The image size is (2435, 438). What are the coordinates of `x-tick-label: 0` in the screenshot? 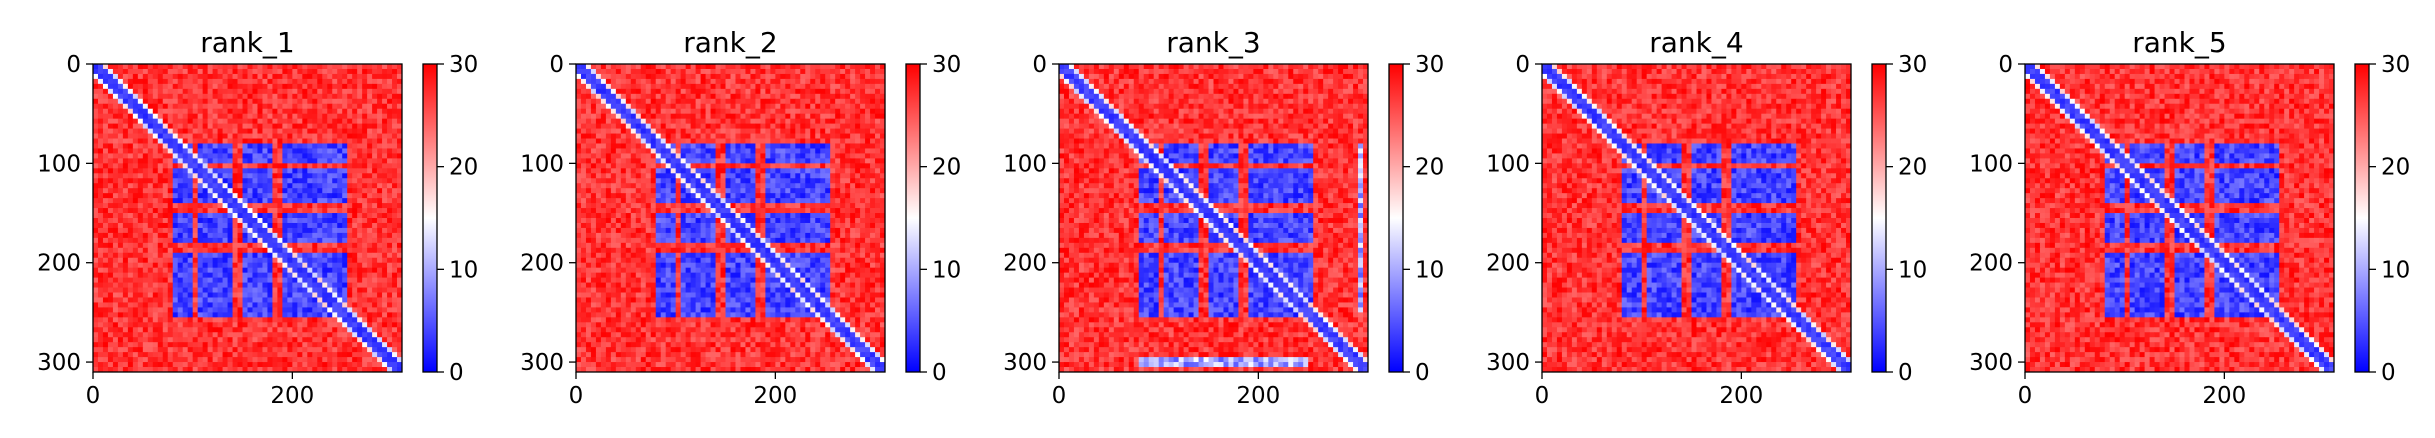 It's located at (93, 396).